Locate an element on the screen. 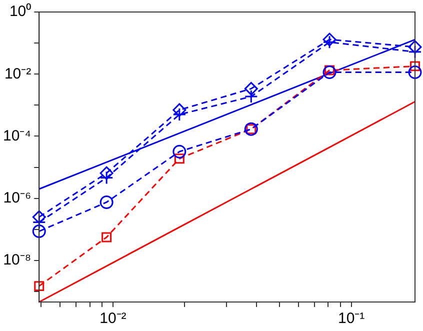  y-tick-label: 10⁻⁶ is located at coordinates (17, 197).